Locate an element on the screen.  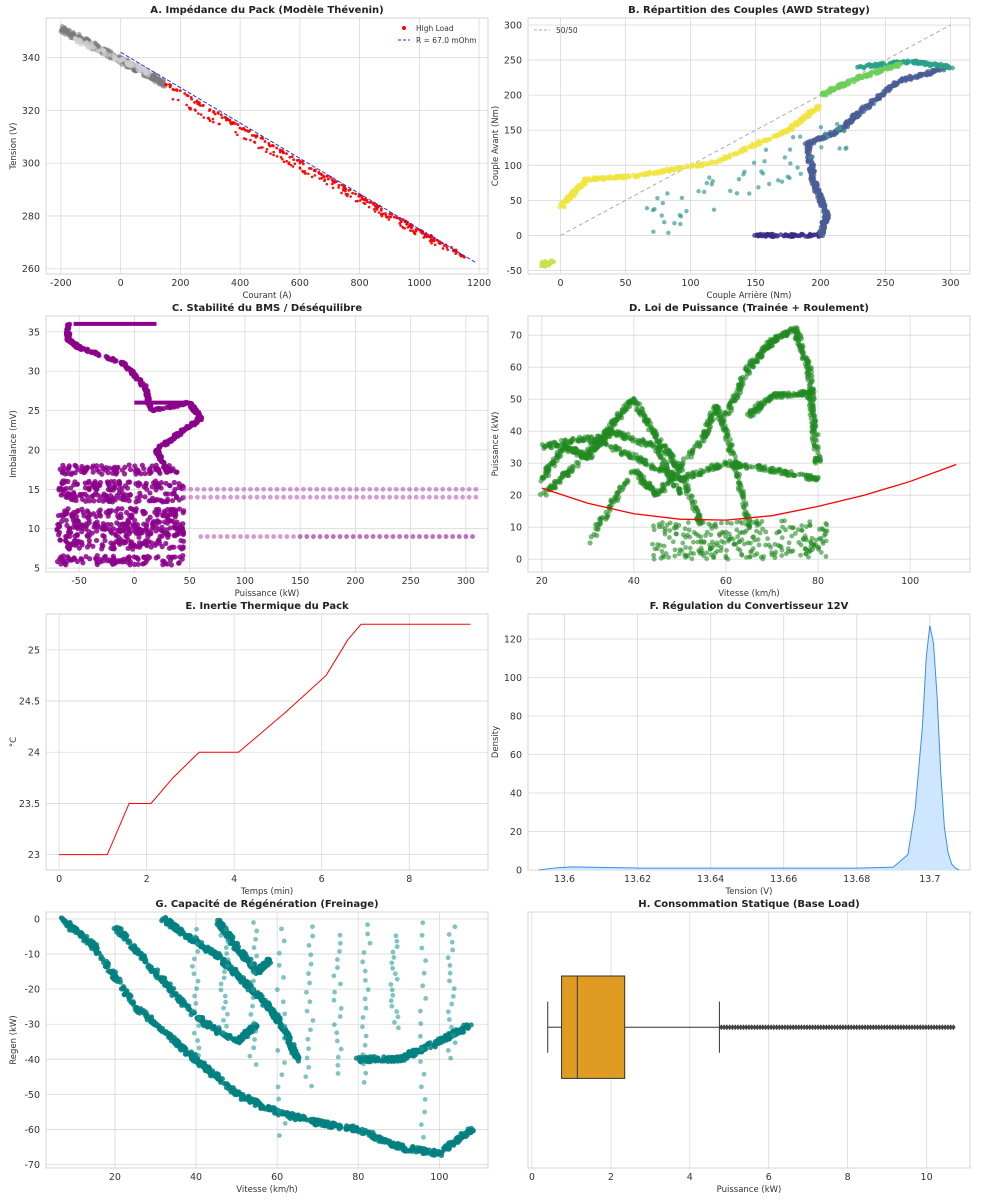
y-axis-label: Imbalance (mV) is located at coordinates (14, 444).